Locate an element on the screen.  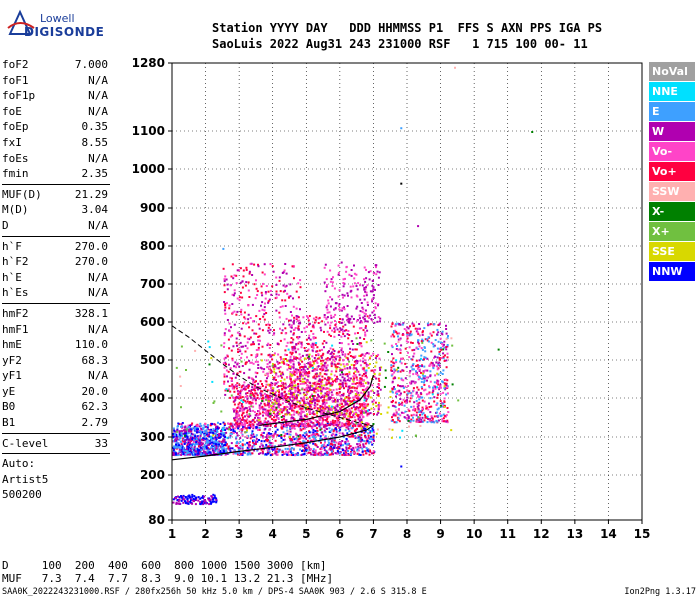
param-row: fmin 2.35 is located at coordinates (56, 174).